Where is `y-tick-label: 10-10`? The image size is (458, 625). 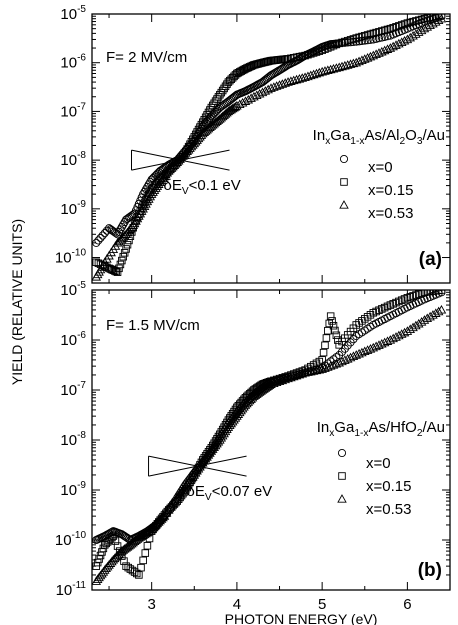
y-tick-label: 10-10 is located at coordinates (71, 539).